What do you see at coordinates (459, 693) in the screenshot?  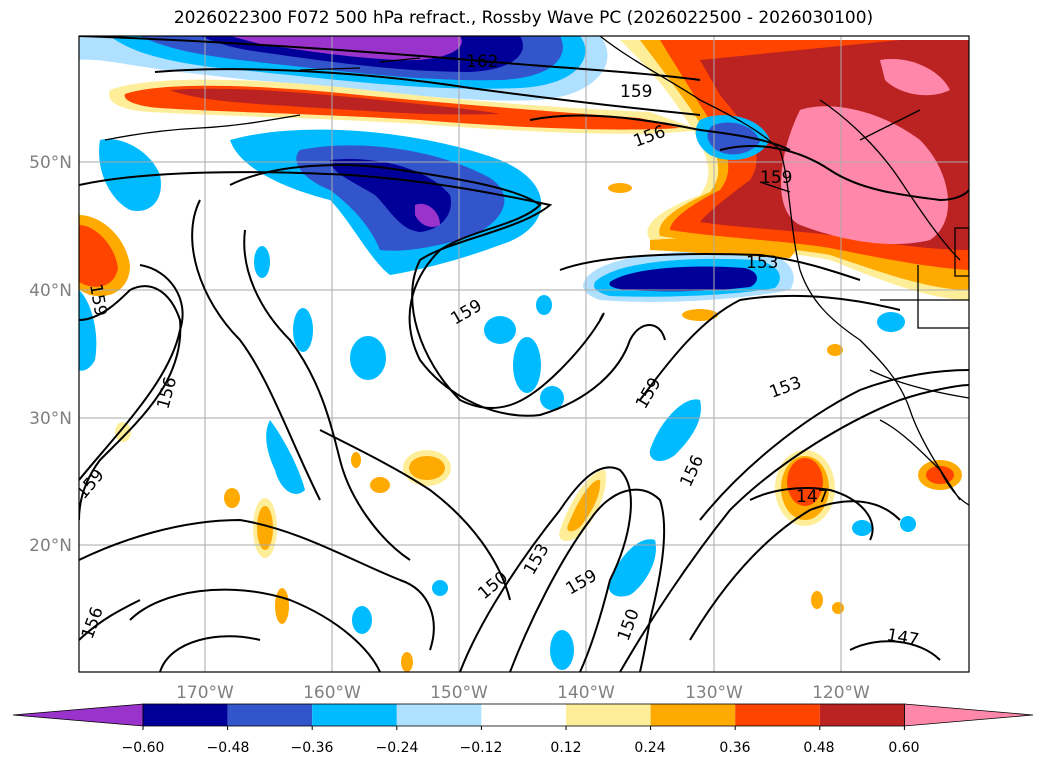 I see `lon-label: 150°W` at bounding box center [459, 693].